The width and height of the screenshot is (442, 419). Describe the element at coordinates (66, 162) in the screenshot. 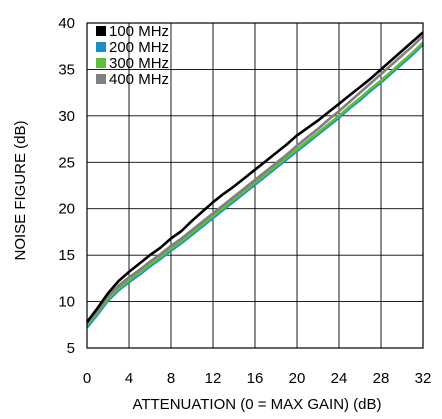

I see `y-tick-label: 25` at that location.